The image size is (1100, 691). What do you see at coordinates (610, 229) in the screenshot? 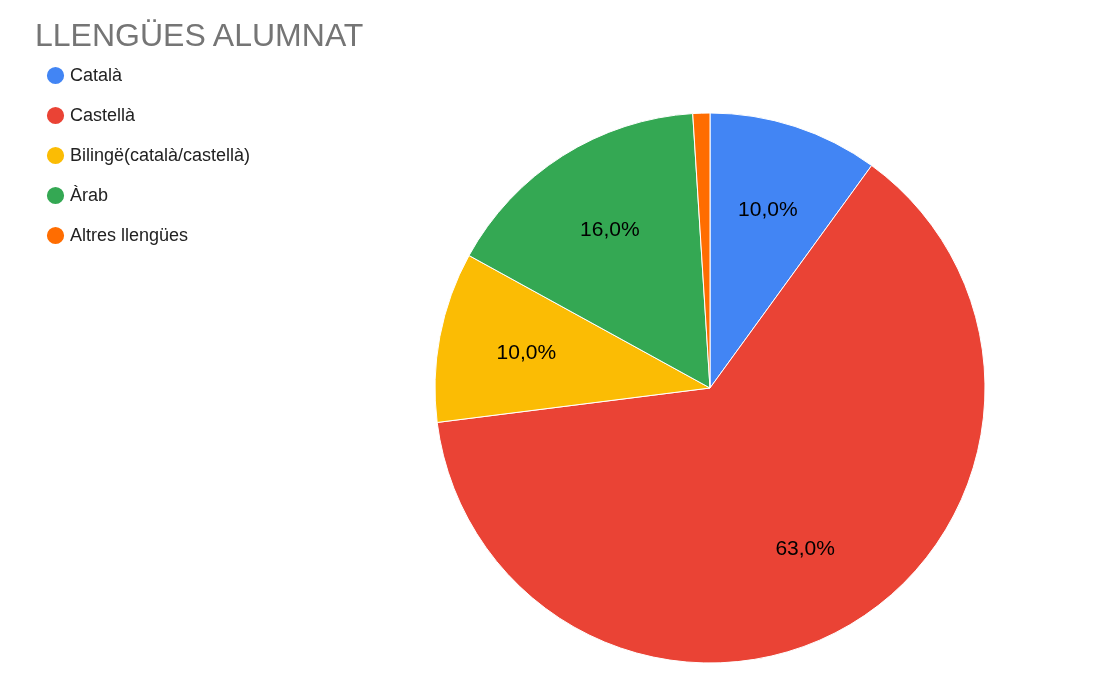
I see `data-label: 16,0%` at bounding box center [610, 229].